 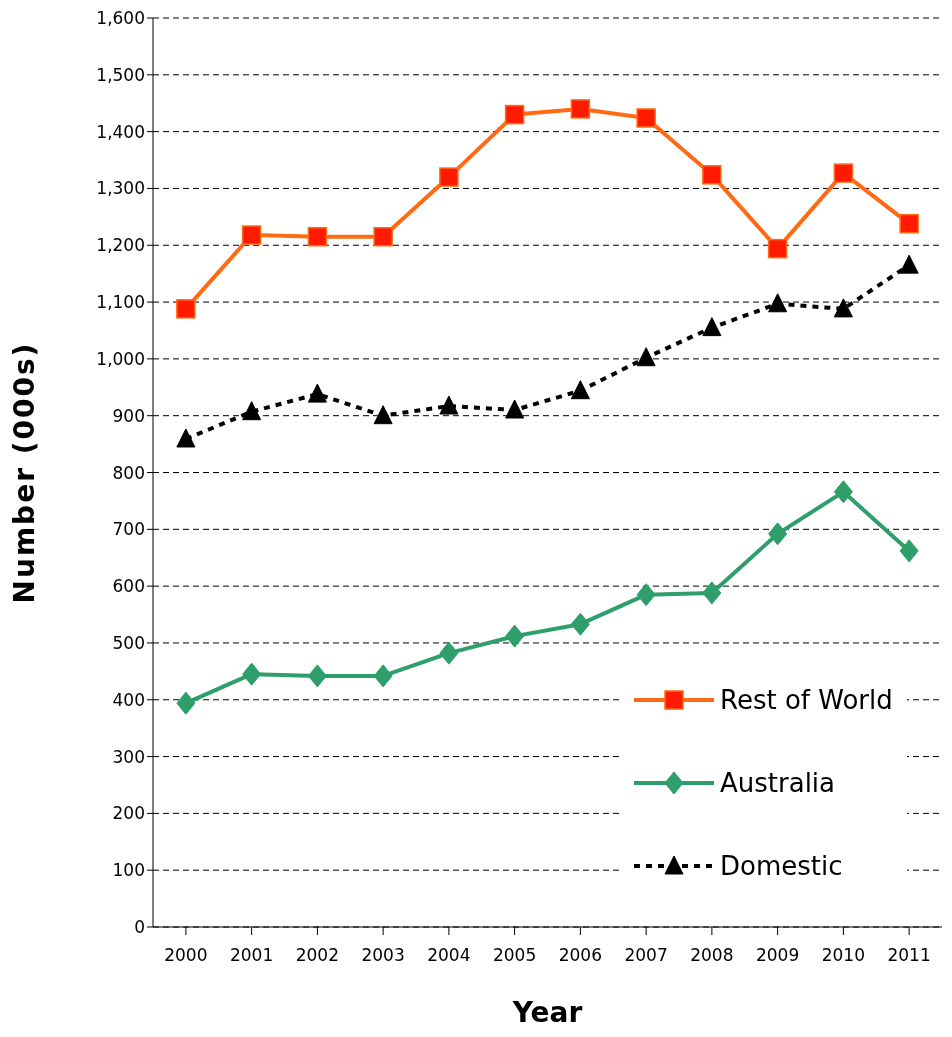 I want to click on y-tick-label: 100, so click(x=128, y=870).